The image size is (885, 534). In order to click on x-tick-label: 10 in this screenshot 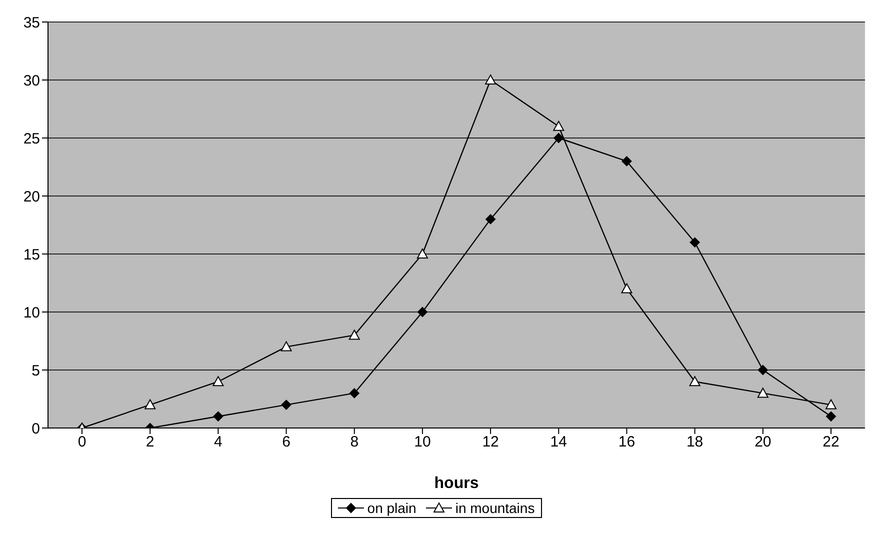, I will do `click(422, 442)`.